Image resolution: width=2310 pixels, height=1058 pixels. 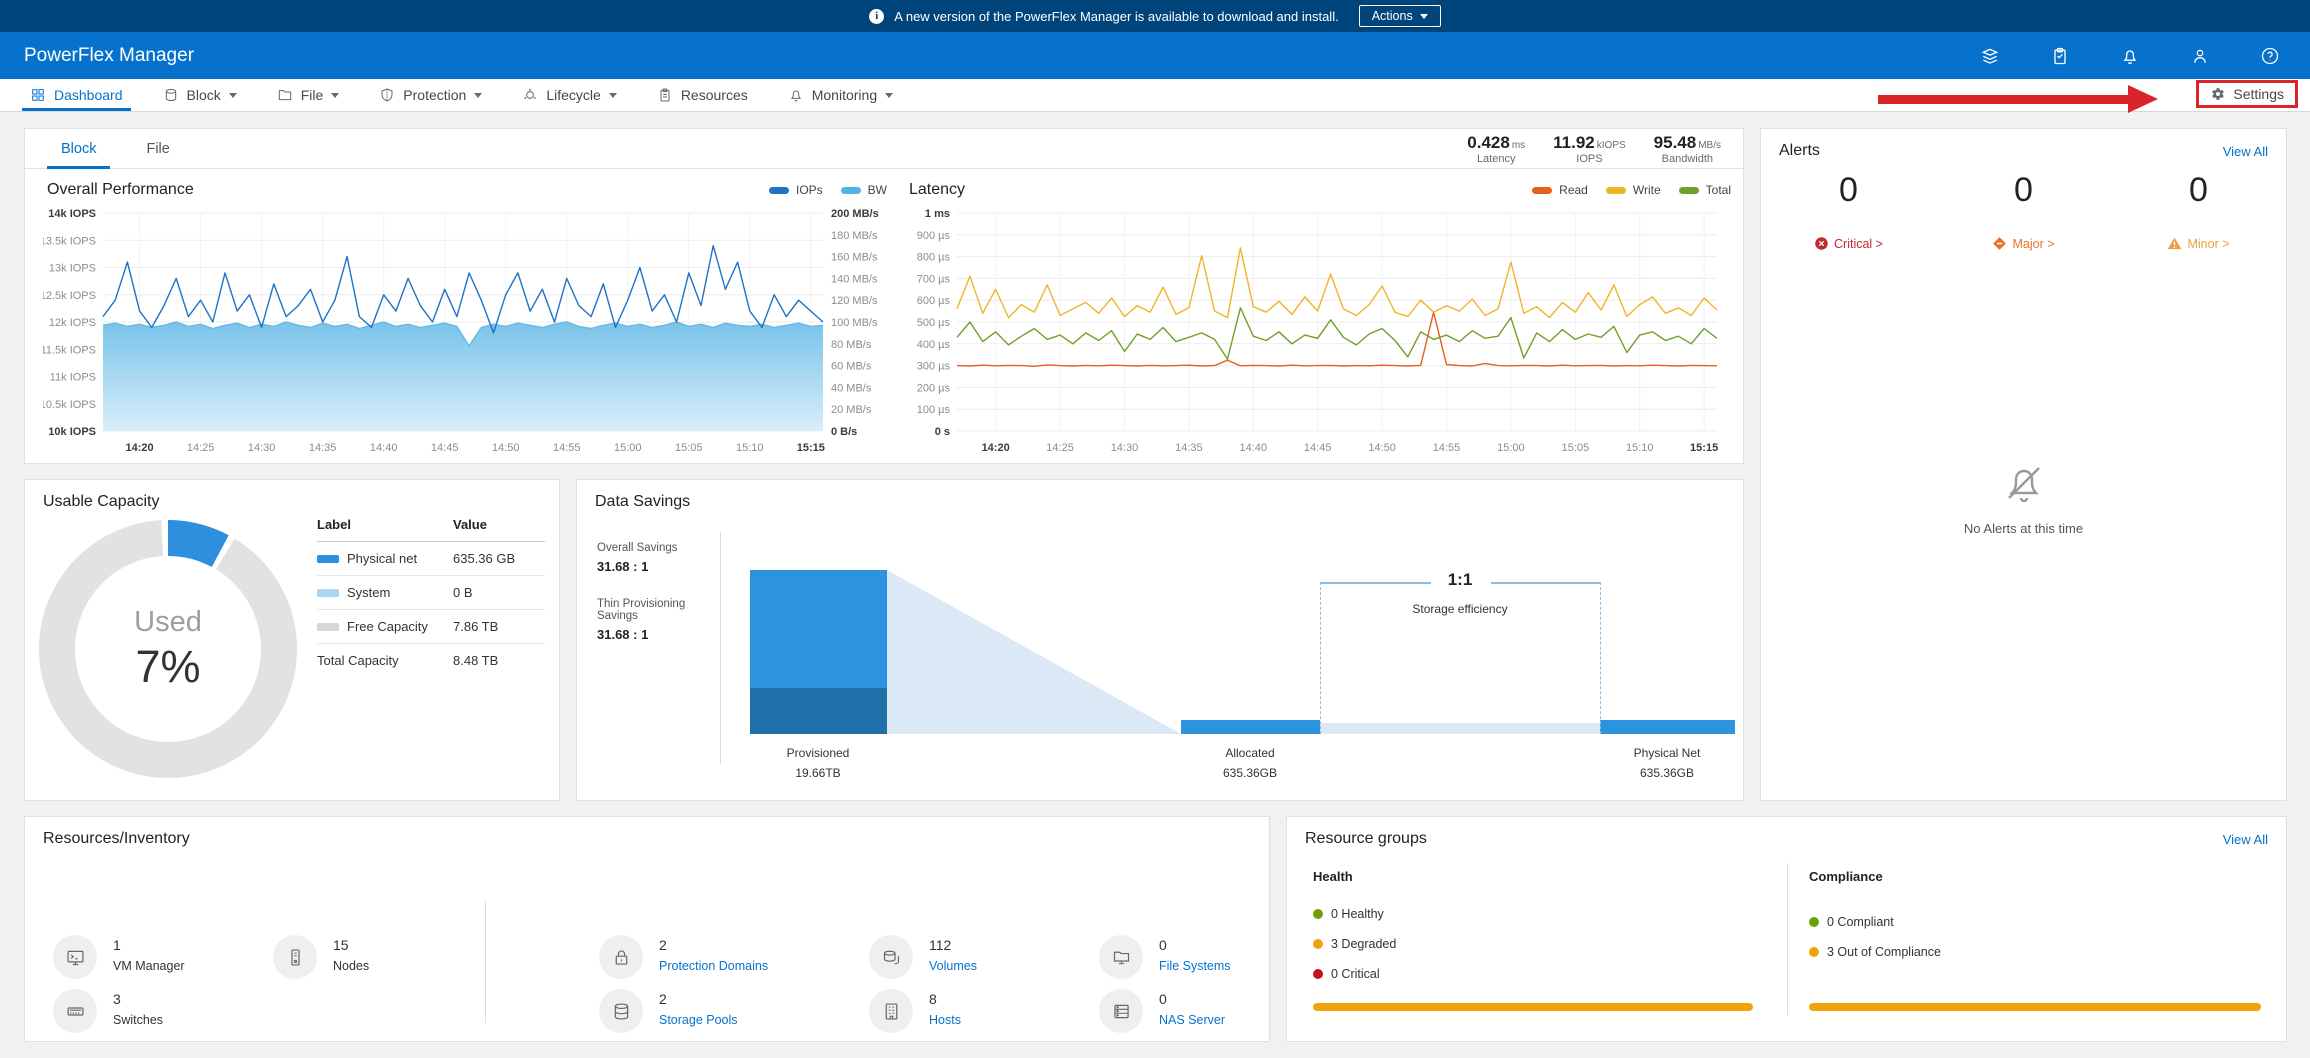 What do you see at coordinates (2247, 94) in the screenshot?
I see `nav-item-settings: Settings` at bounding box center [2247, 94].